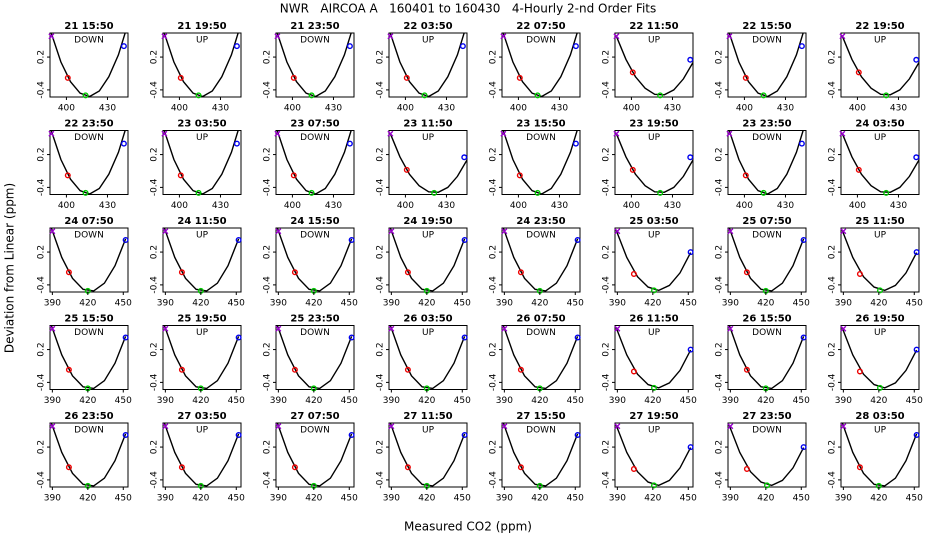 This screenshot has width=936, height=540. I want to click on panel: 26 11:50 UP 390 420 450 -0.4 0.2, so click(650, 360).